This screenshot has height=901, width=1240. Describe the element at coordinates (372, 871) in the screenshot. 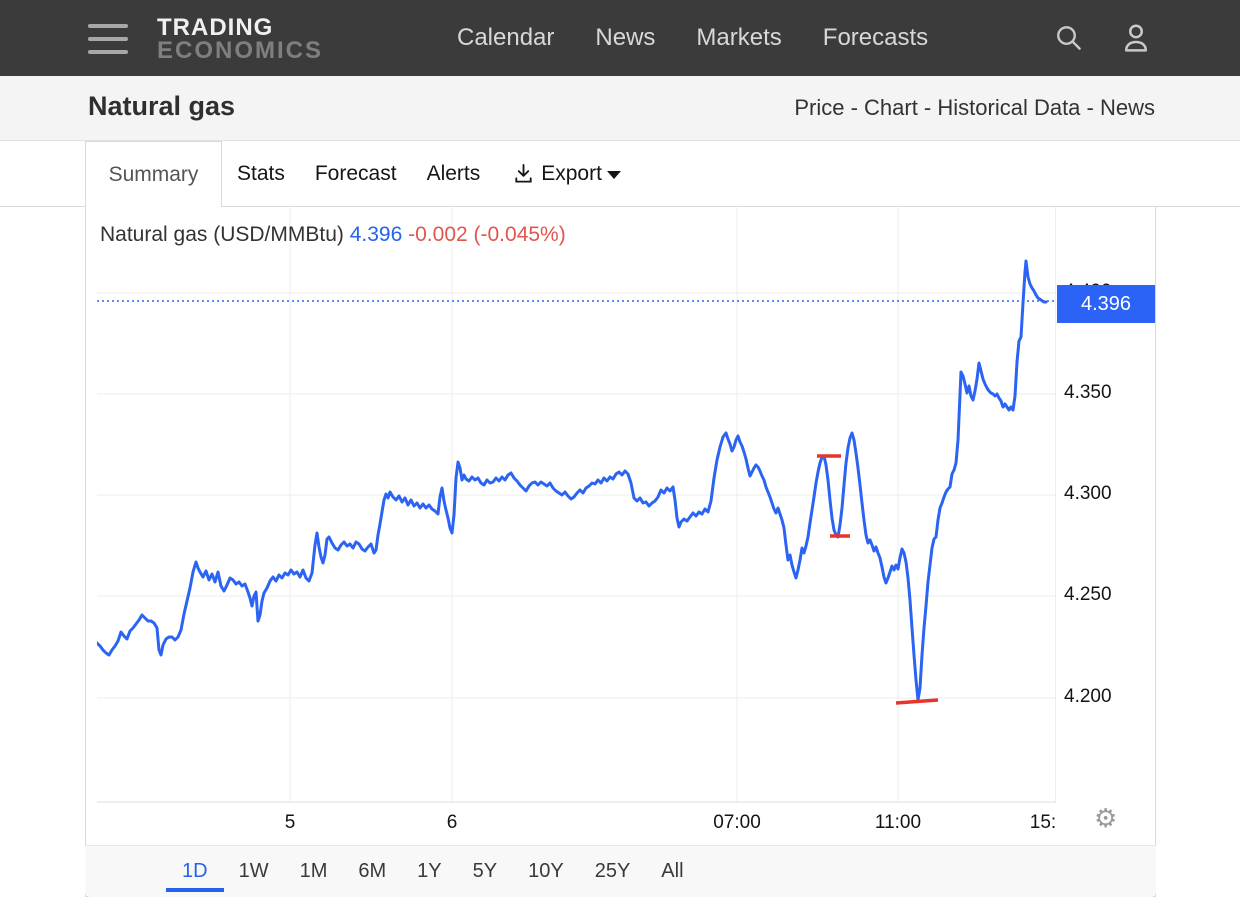

I see `range-6m: 6M` at that location.